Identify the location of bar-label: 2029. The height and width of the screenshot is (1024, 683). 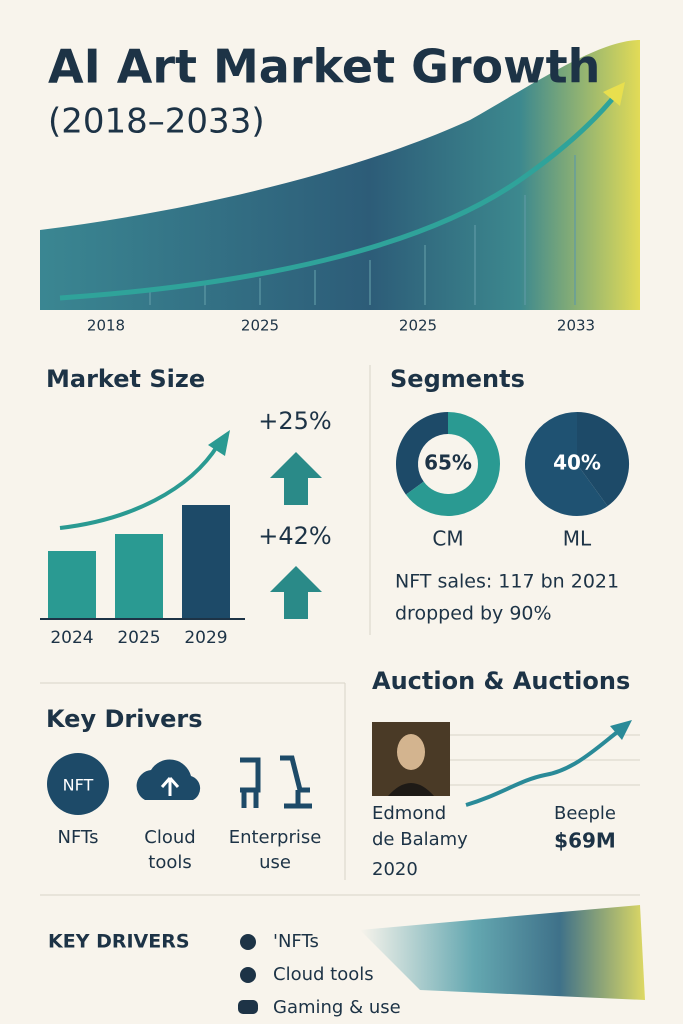
(205, 638).